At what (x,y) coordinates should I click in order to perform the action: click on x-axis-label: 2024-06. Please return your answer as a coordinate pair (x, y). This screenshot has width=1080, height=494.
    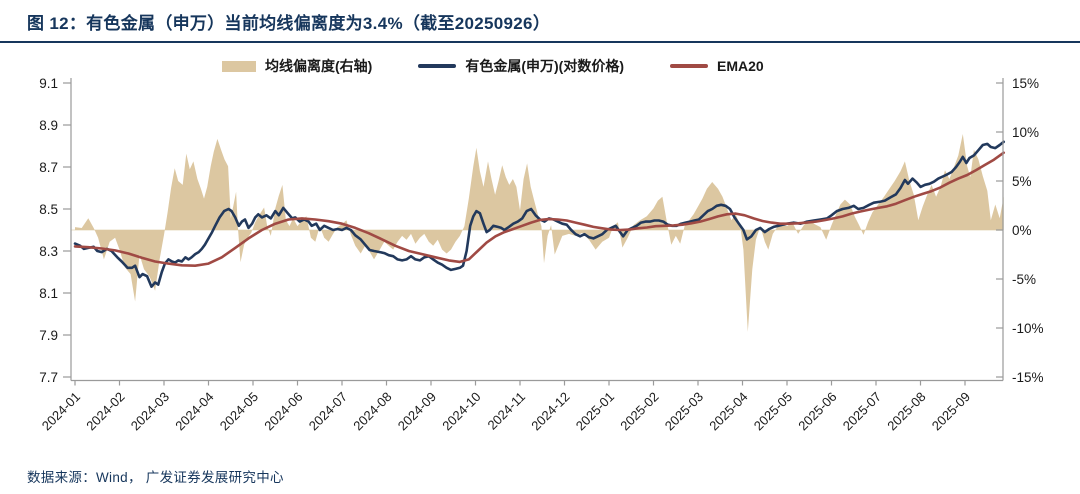
    Looking at the image, I should click on (283, 411).